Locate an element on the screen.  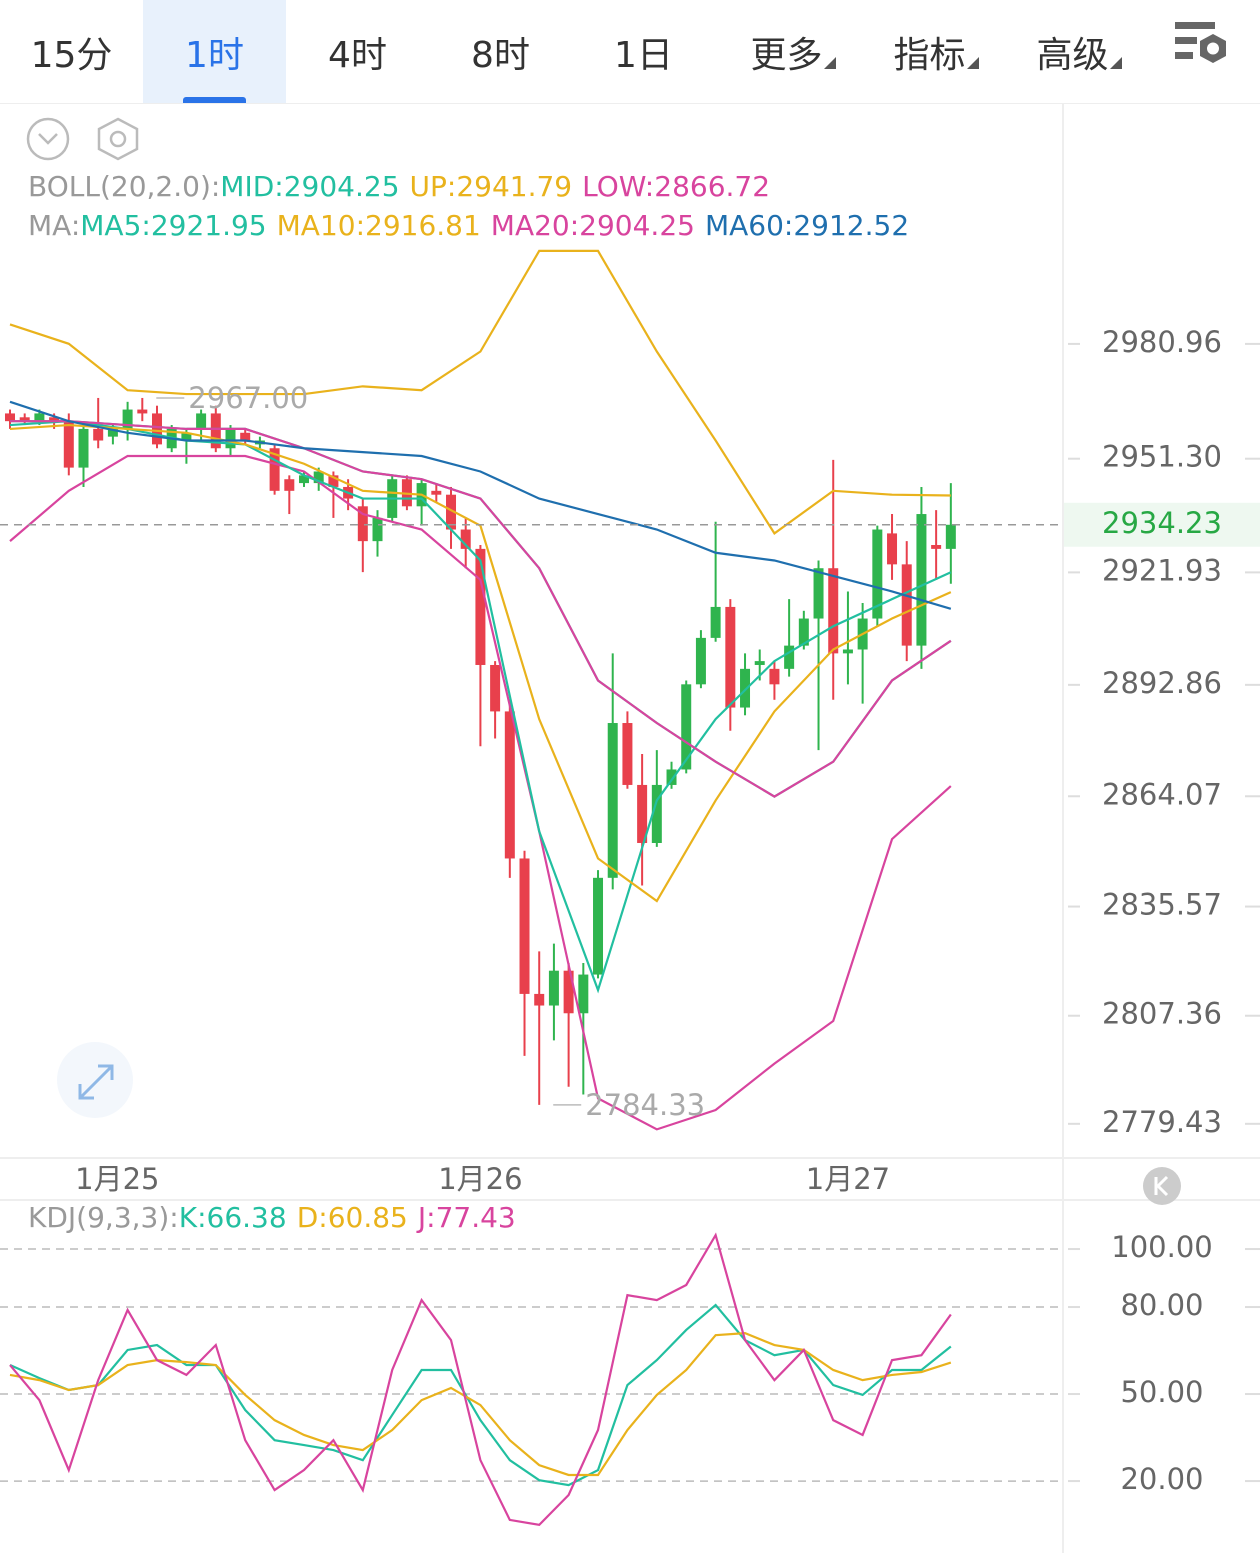
tab-label: 1日 is located at coordinates (643, 55).